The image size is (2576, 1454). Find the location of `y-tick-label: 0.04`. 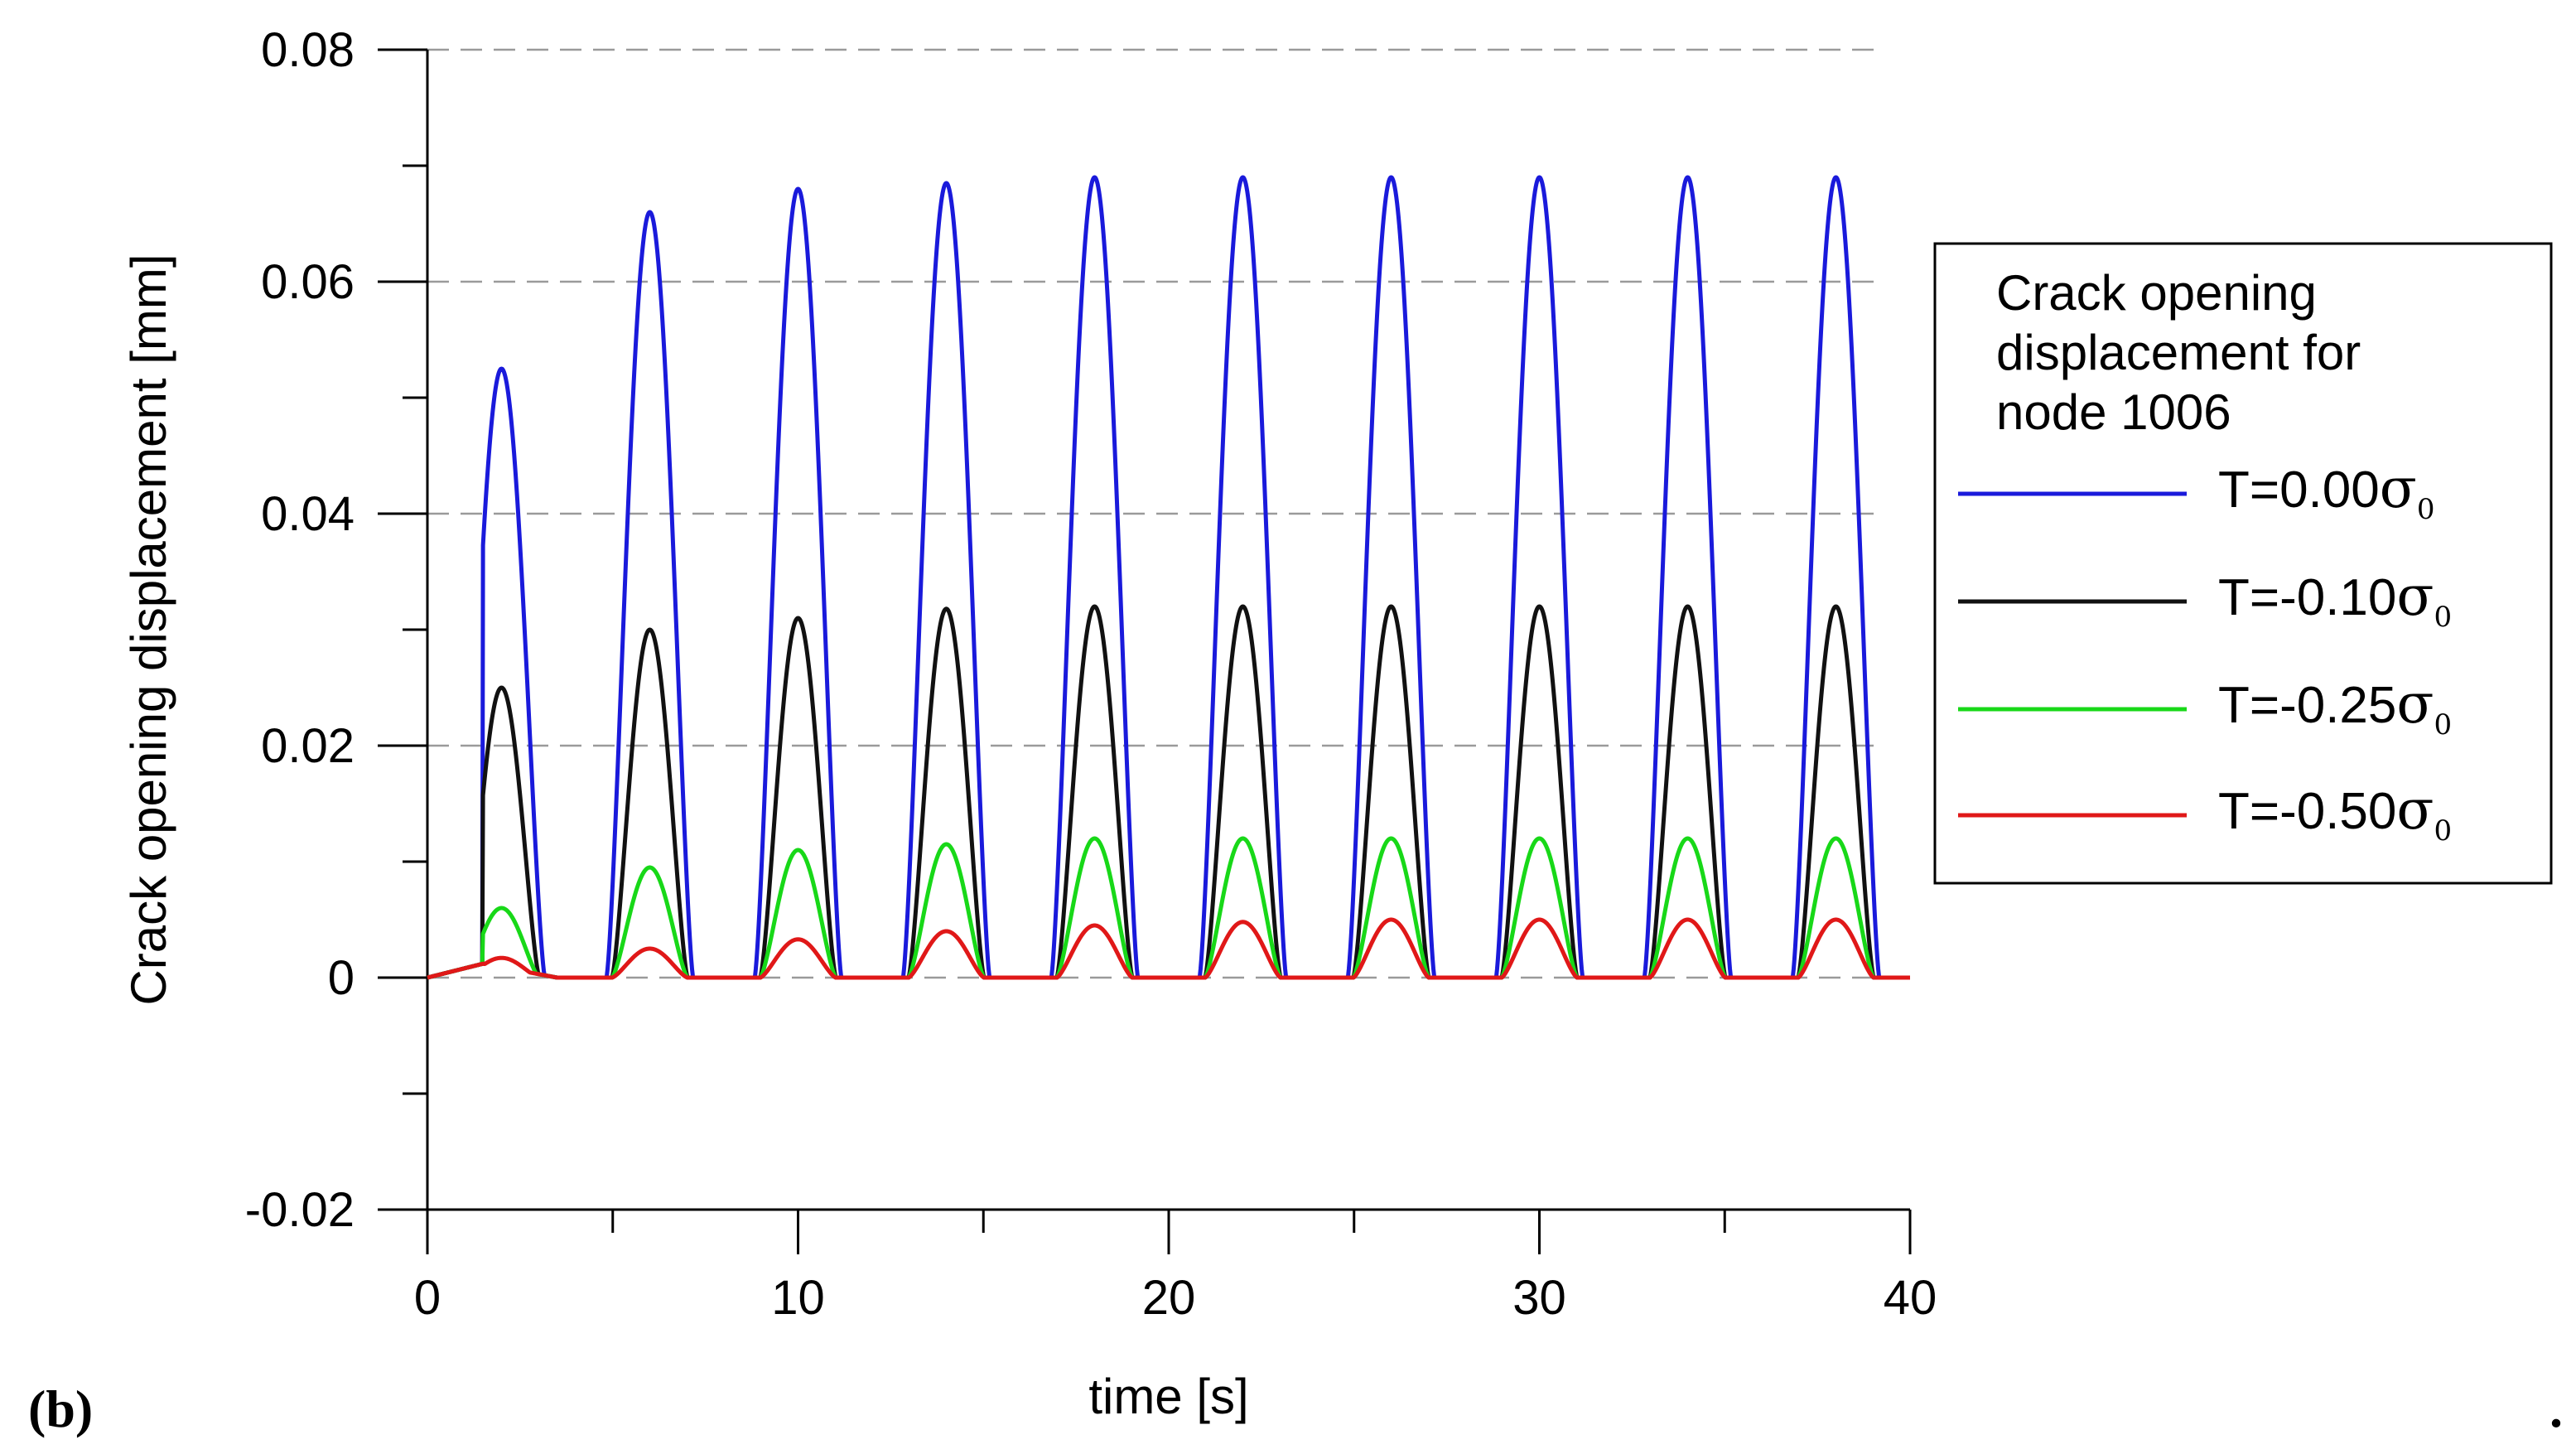

y-tick-label: 0.04 is located at coordinates (308, 514).